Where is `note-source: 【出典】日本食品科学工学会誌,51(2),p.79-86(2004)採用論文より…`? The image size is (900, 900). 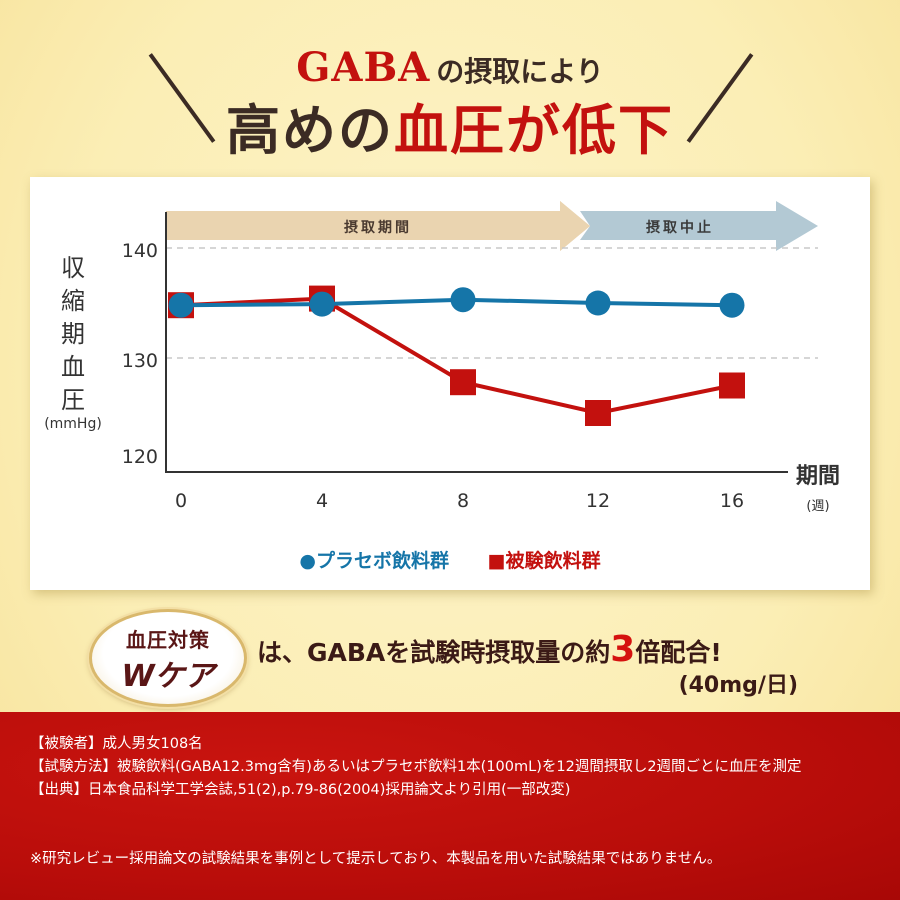 note-source: 【出典】日本食品科学工学会誌,51(2),p.79-86(2004)採用論文より… is located at coordinates (300, 790).